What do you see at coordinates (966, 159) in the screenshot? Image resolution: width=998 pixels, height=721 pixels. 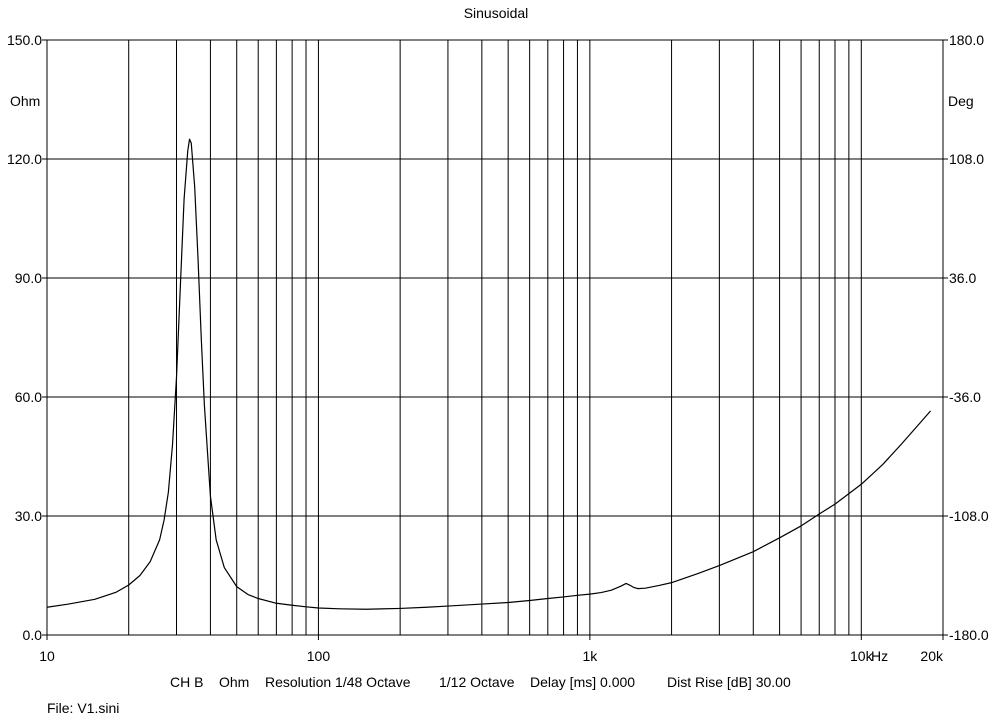 I see `right-tick-label: 108.0` at bounding box center [966, 159].